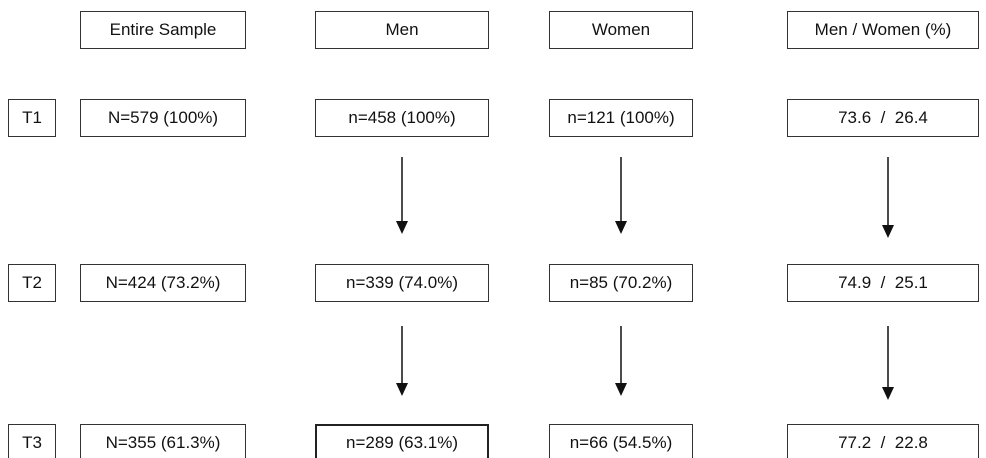  I want to click on t1-men-women-ratio: 73.6 / 26.4, so click(883, 118).